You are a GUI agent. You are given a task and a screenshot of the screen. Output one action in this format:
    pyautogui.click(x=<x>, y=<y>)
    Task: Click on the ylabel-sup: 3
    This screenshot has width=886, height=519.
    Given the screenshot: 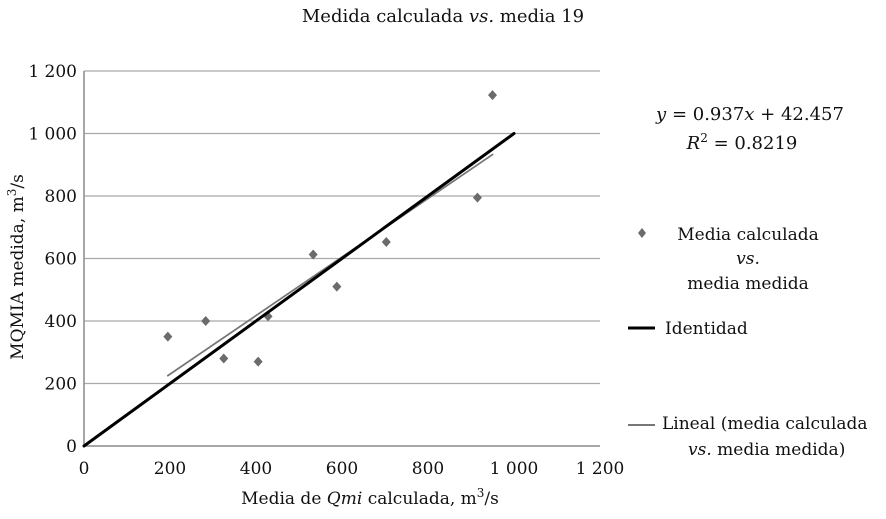 What is the action you would take?
    pyautogui.click(x=12, y=193)
    